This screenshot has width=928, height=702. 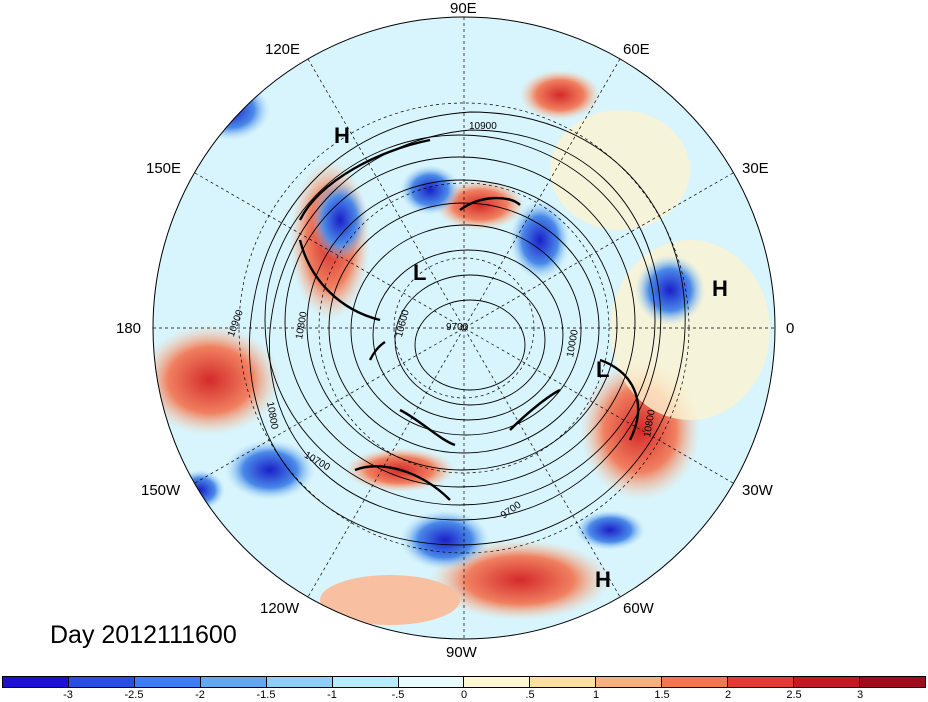 I want to click on lon-label-180: 180, so click(x=129, y=328).